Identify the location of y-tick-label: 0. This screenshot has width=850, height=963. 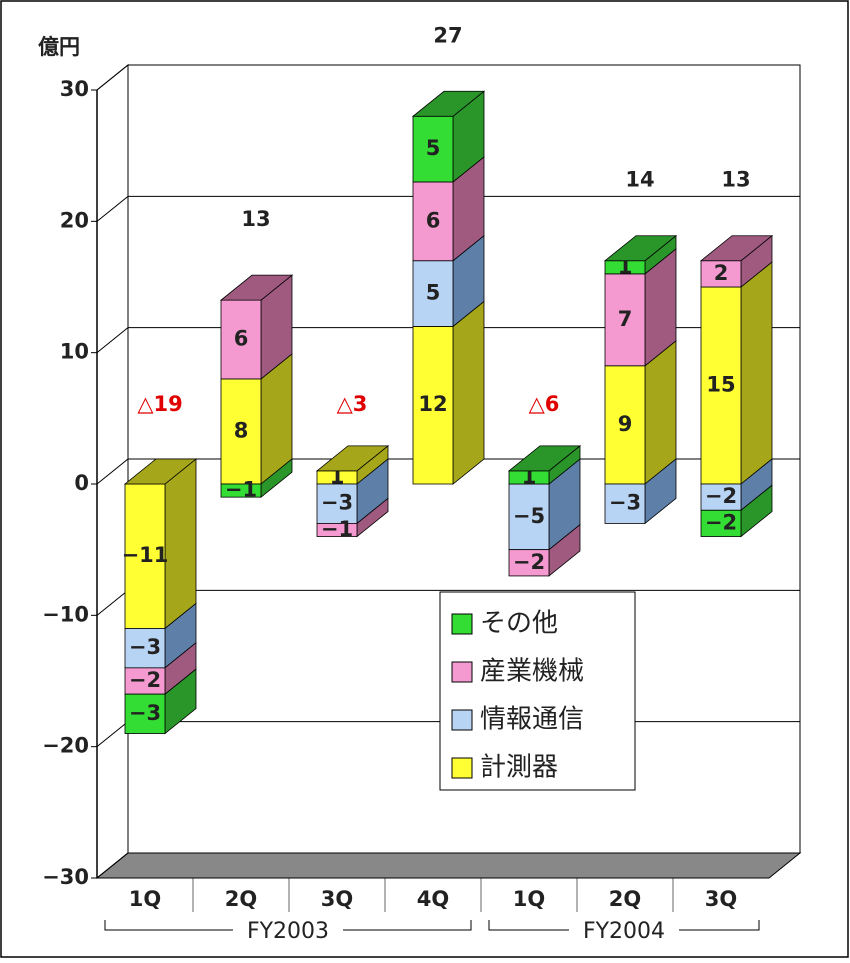
(81, 483).